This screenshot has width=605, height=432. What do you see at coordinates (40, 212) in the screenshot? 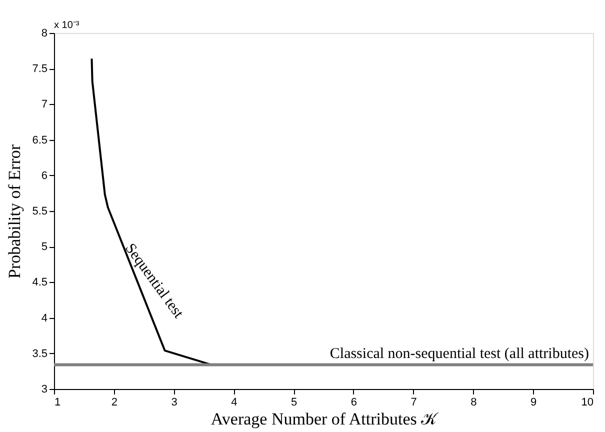
I see `y-tick-label: 5.5` at bounding box center [40, 212].